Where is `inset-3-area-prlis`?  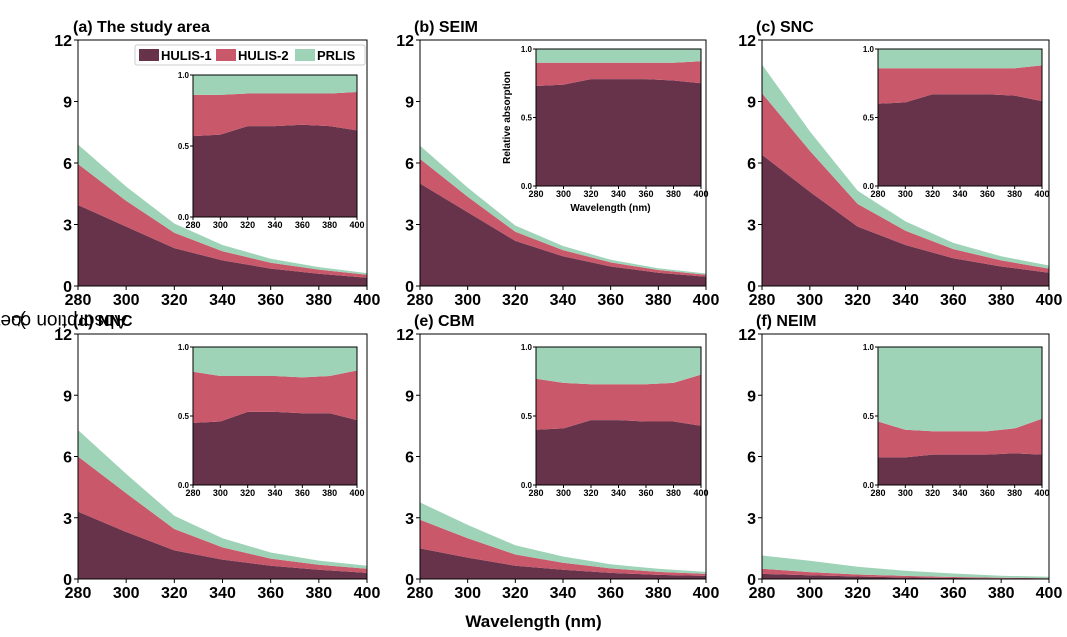
inset-3-area-prlis is located at coordinates (275, 362).